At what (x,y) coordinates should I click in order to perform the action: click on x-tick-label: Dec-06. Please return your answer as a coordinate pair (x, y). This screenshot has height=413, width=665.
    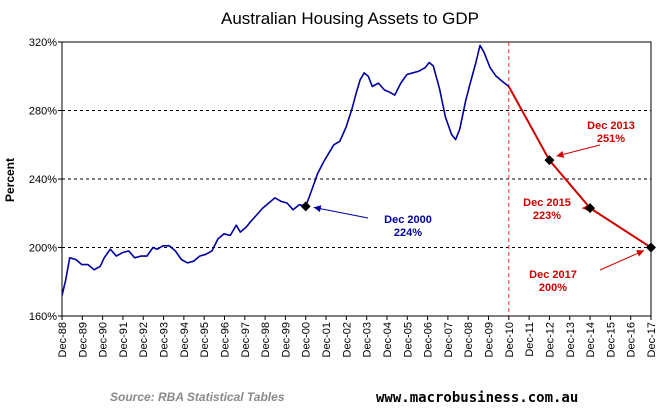
    Looking at the image, I should click on (429, 339).